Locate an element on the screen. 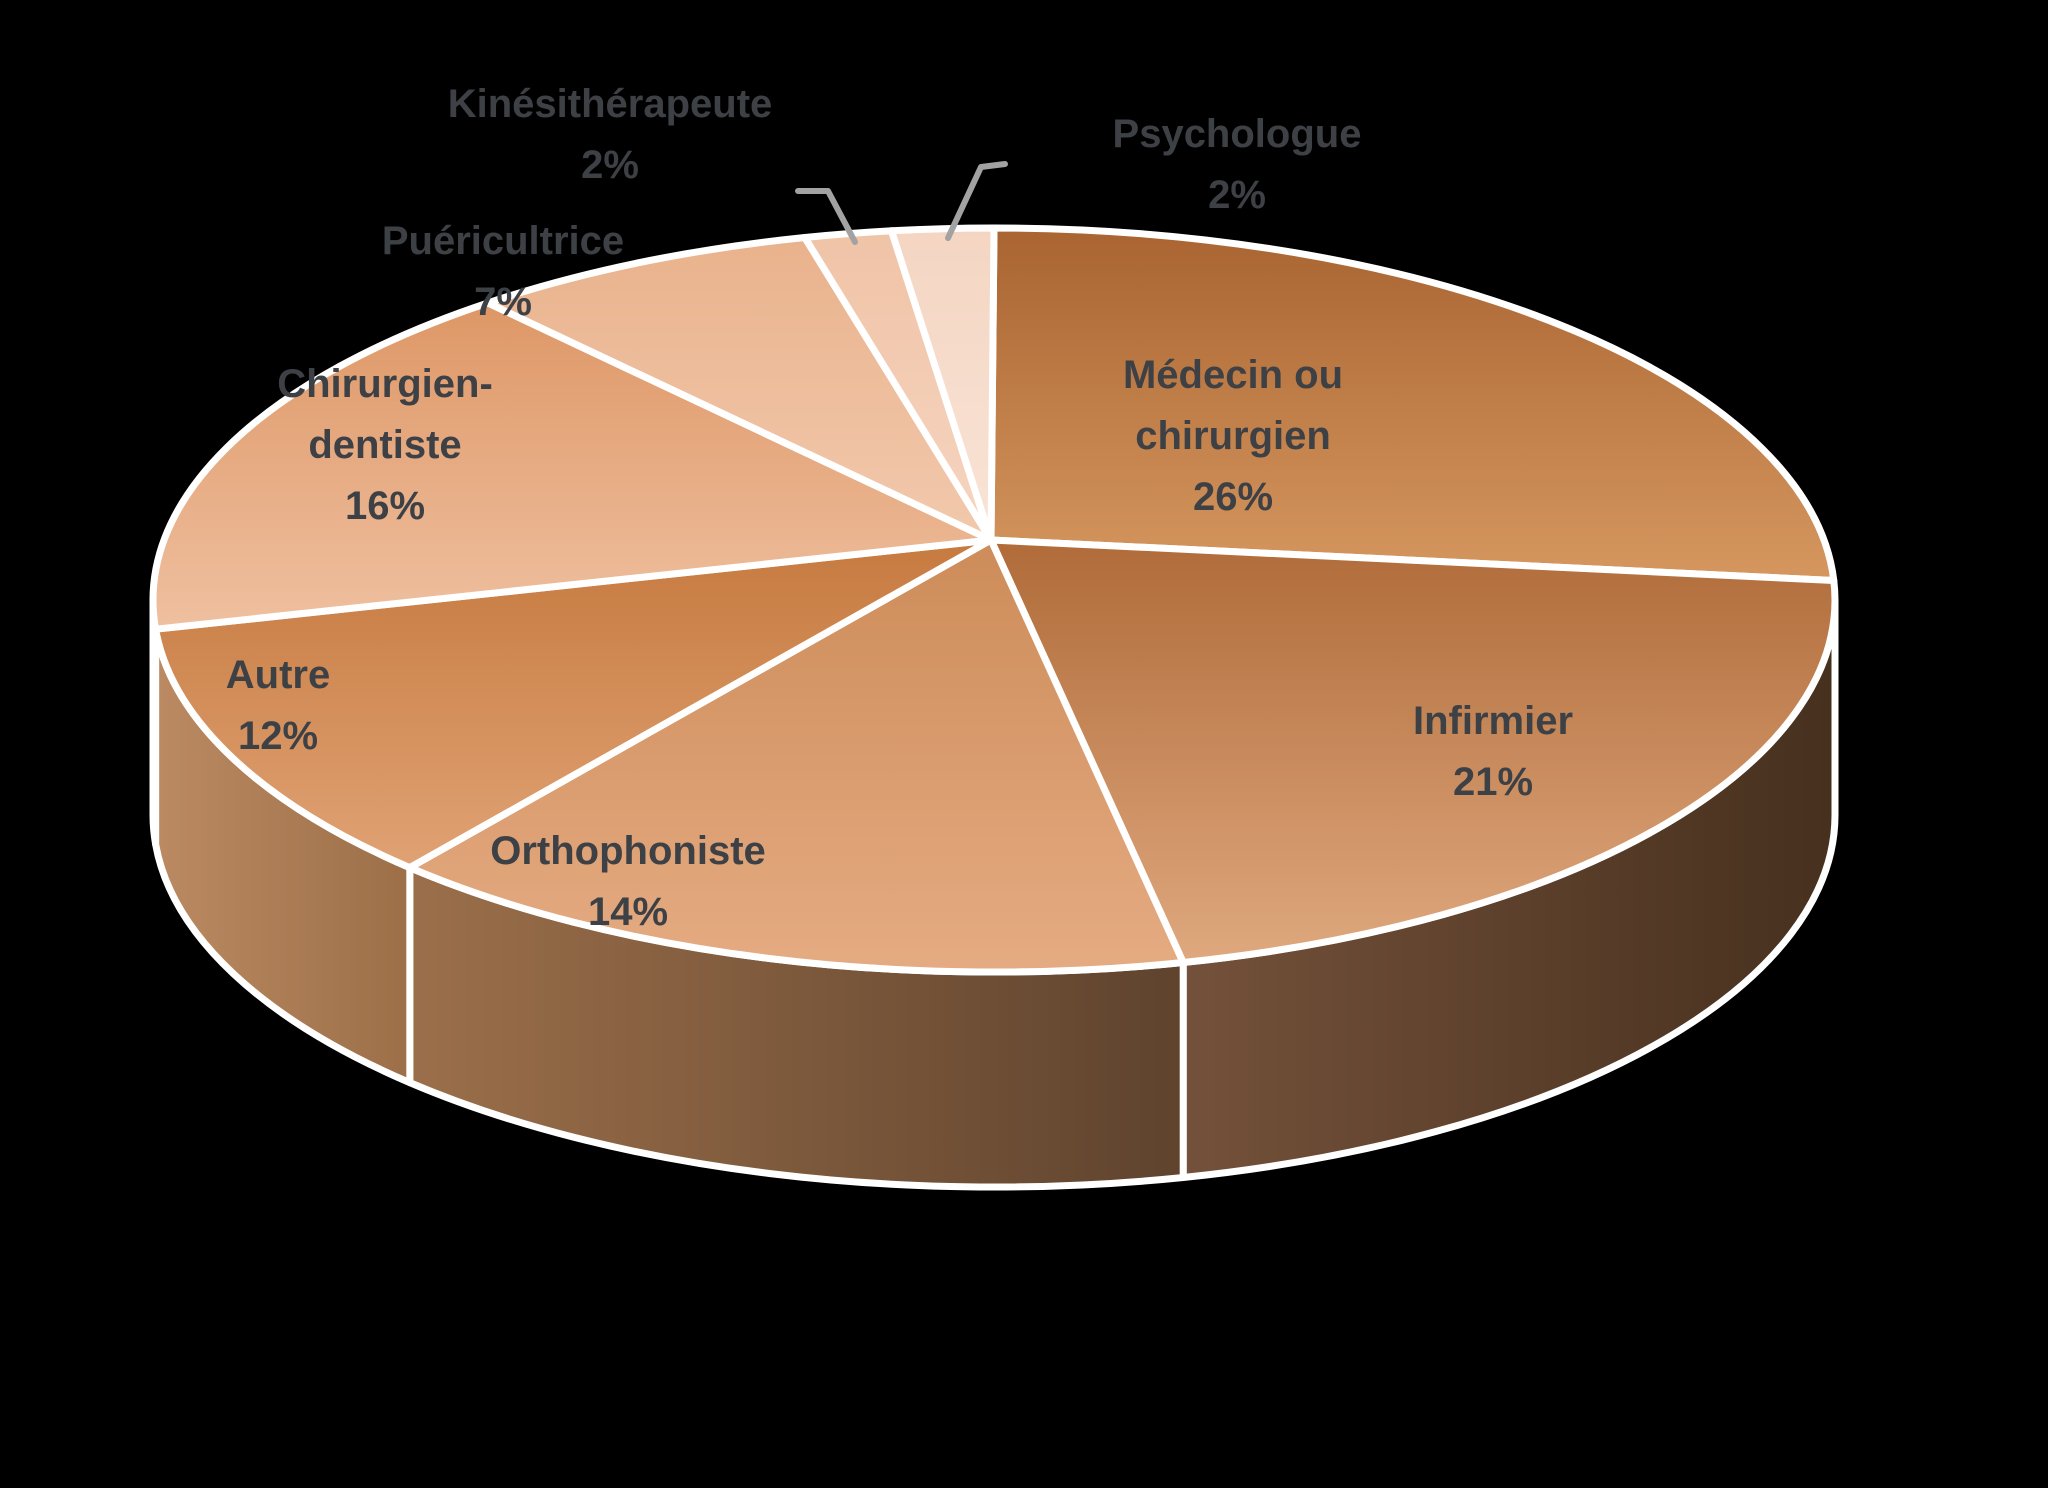 This screenshot has height=1488, width=2048. slice-label-psychologue: Psychologue 2% is located at coordinates (1237, 164).